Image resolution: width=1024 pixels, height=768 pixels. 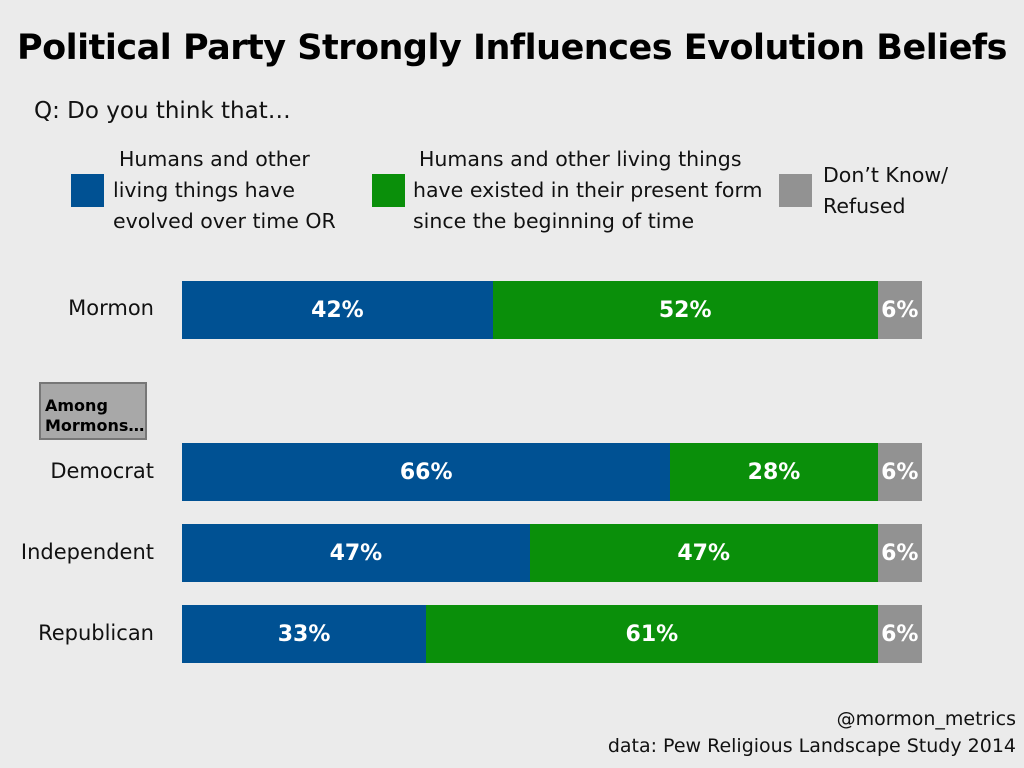 I want to click on bar-row: 42% 52% 6%, so click(x=552, y=310).